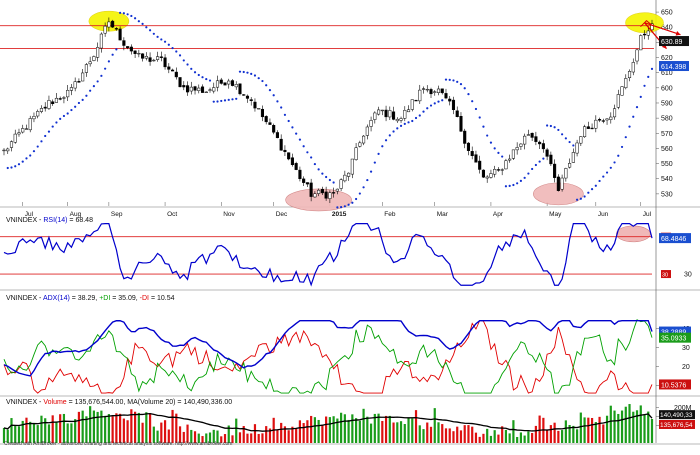 This screenshot has height=455, width=700. Describe the element at coordinates (667, 134) in the screenshot. I see `y-tick-label: 570` at that location.